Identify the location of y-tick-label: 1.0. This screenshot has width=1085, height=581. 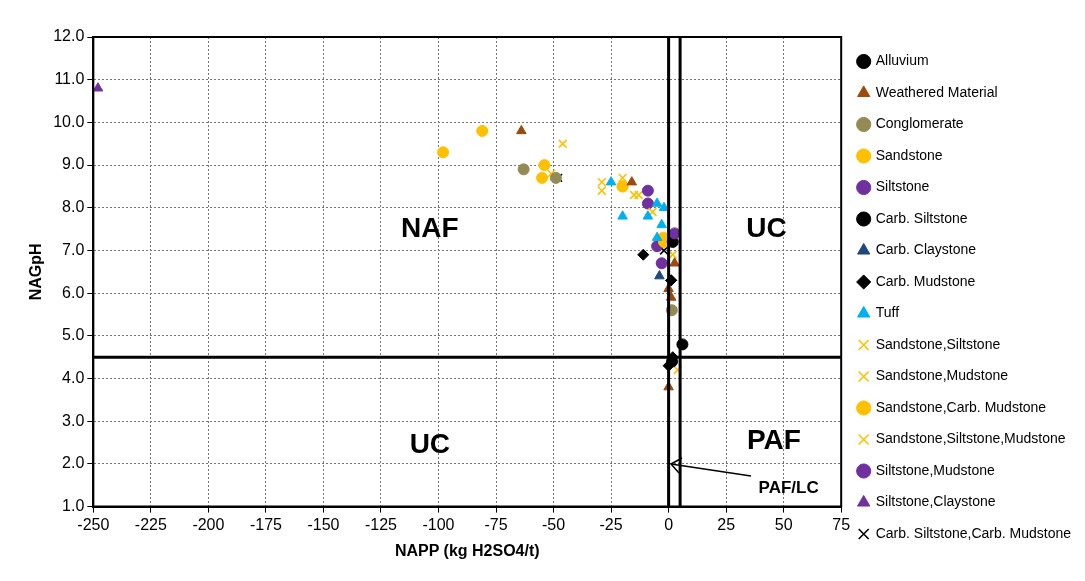
(73, 506).